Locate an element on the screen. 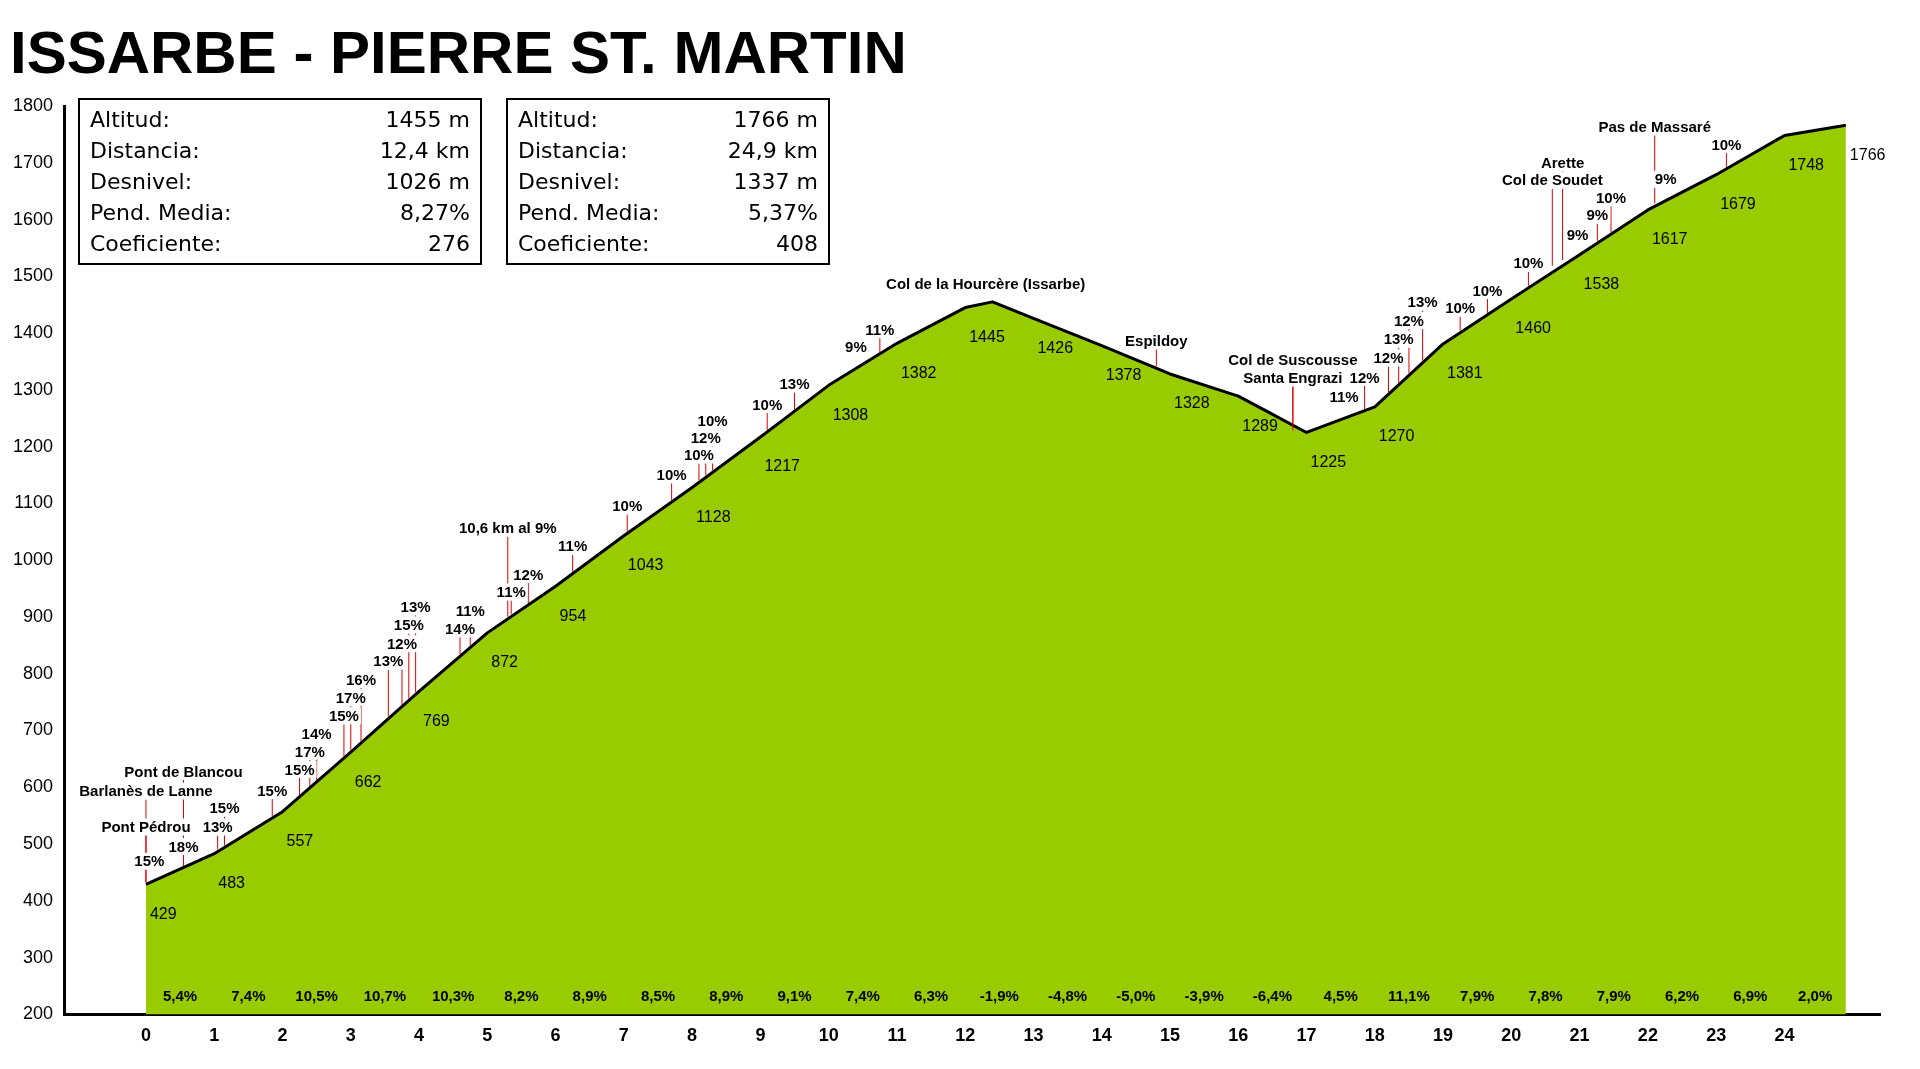  annotation: 6,3% is located at coordinates (931, 996).